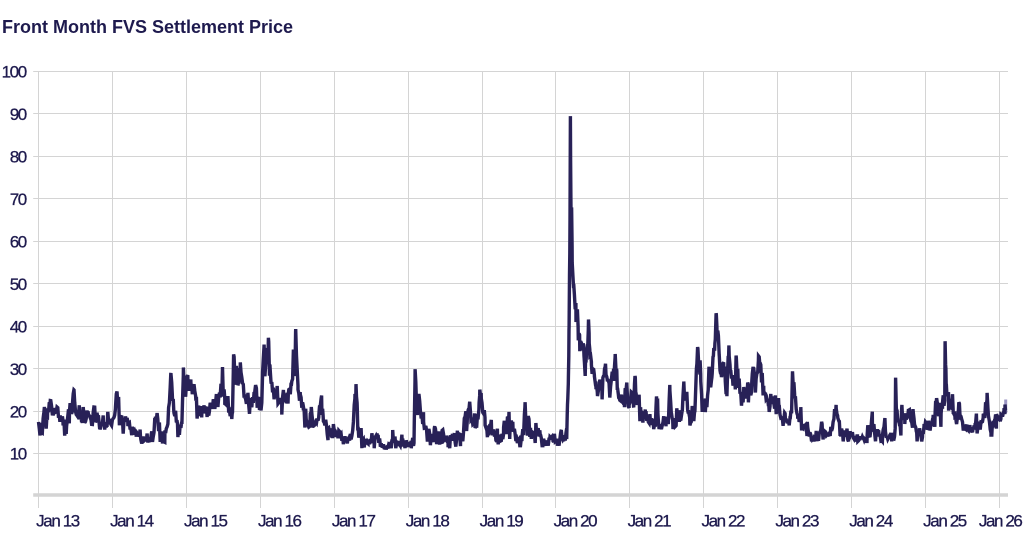 Image resolution: width=1024 pixels, height=558 pixels. What do you see at coordinates (18, 369) in the screenshot?
I see `svg-text: 30` at bounding box center [18, 369].